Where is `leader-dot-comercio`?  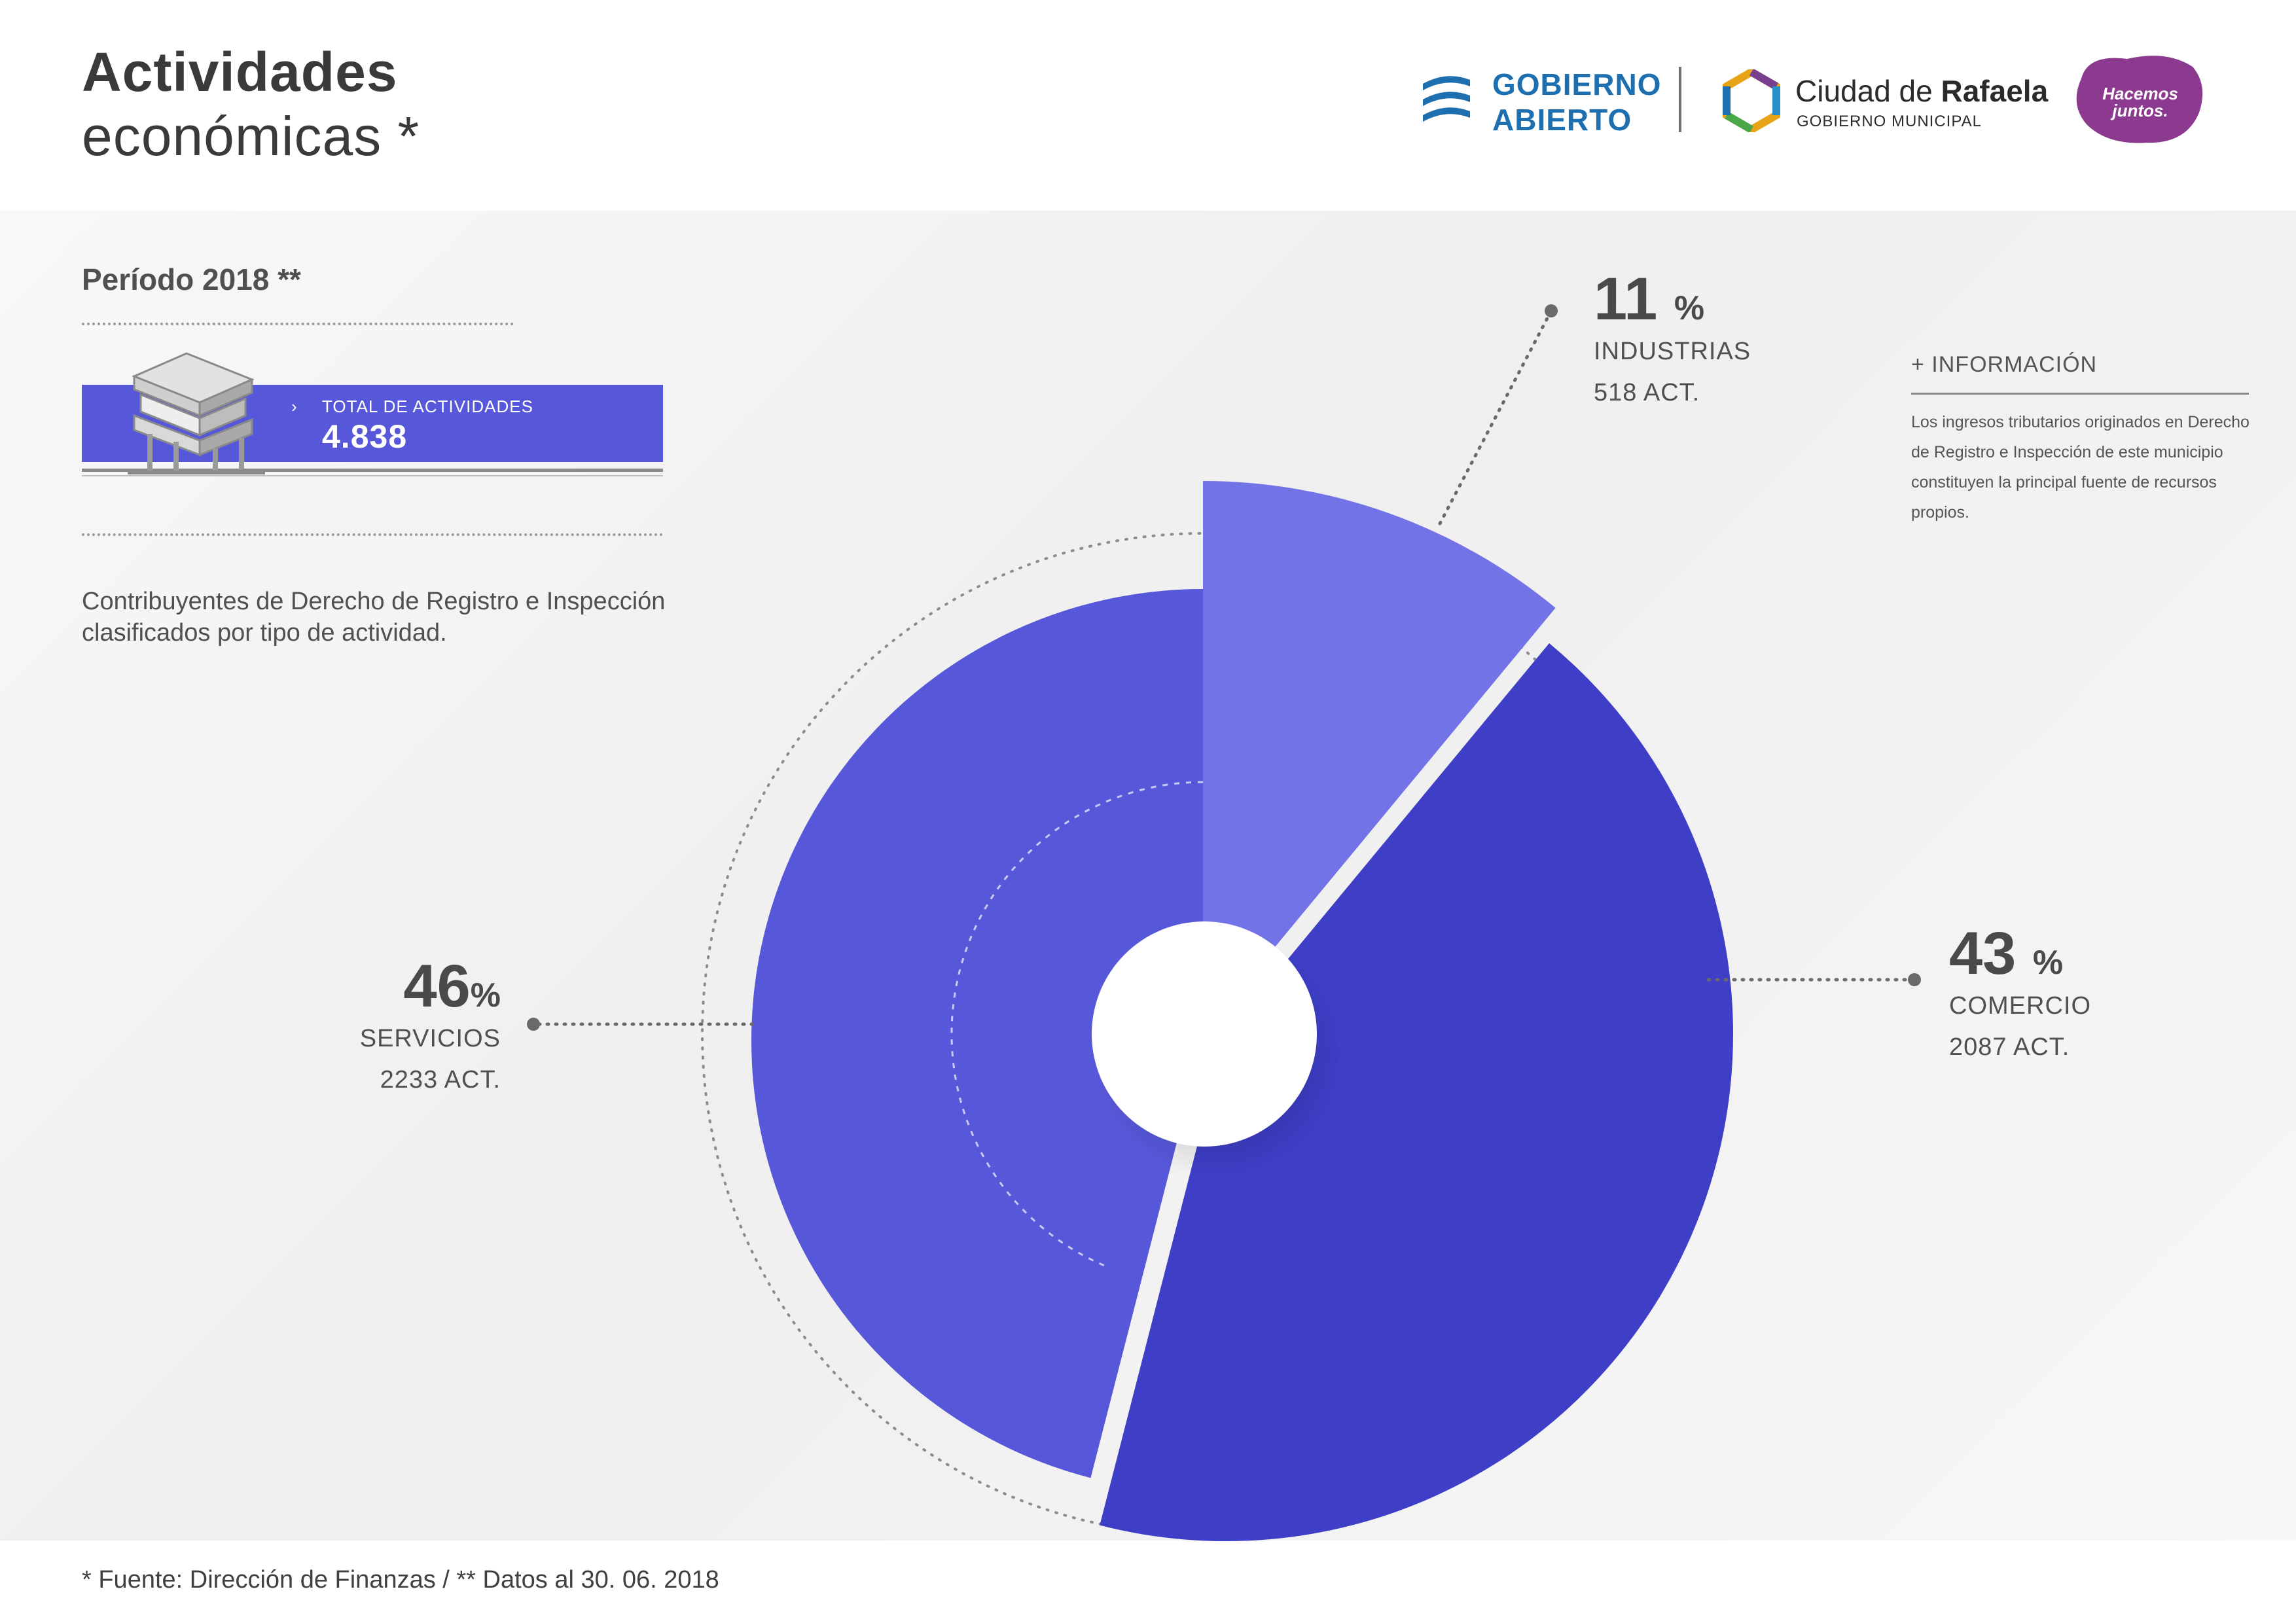 leader-dot-comercio is located at coordinates (1914, 979).